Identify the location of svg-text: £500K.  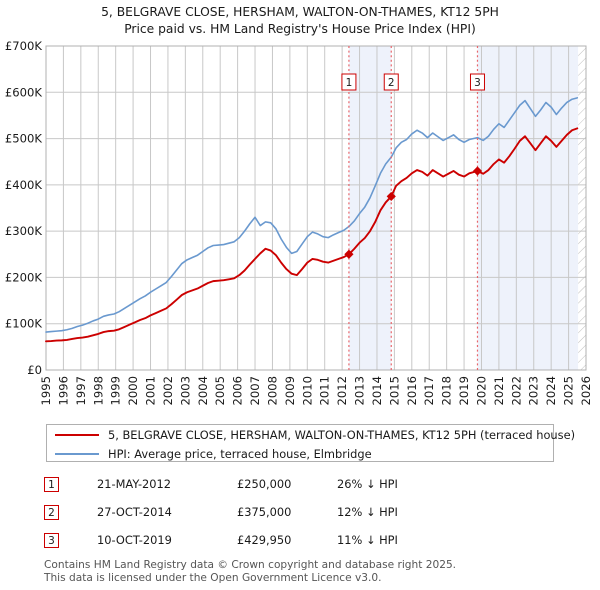
(24, 139).